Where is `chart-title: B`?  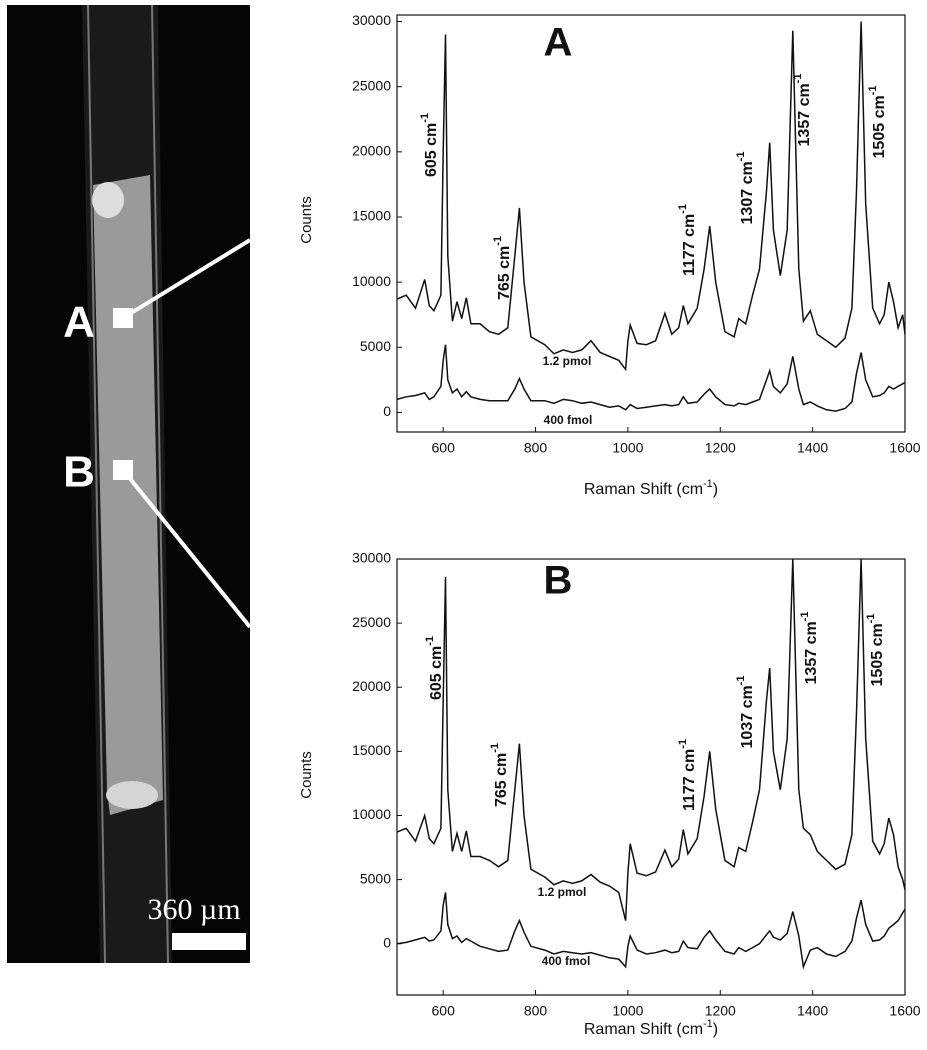 chart-title: B is located at coordinates (558, 581).